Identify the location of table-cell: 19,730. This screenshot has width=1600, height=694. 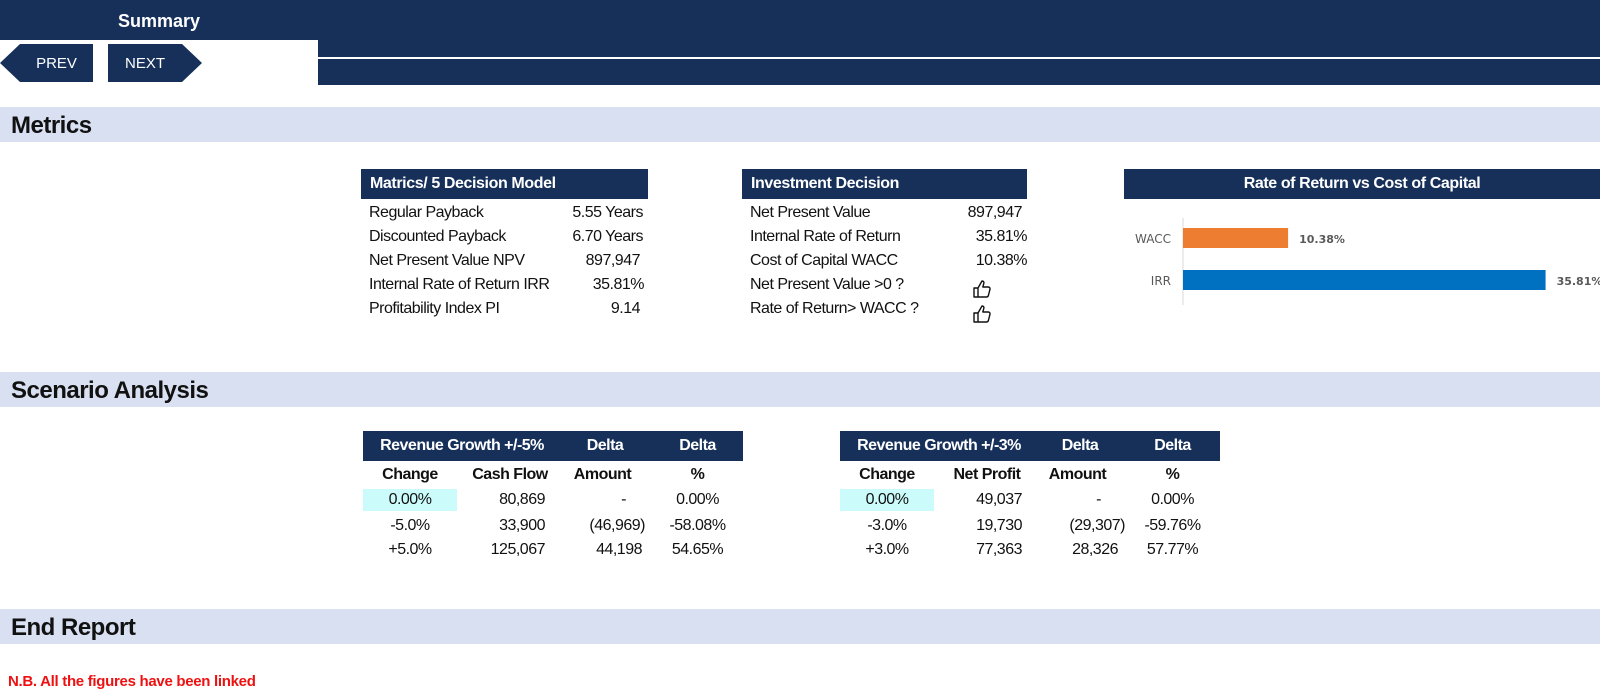
(999, 525).